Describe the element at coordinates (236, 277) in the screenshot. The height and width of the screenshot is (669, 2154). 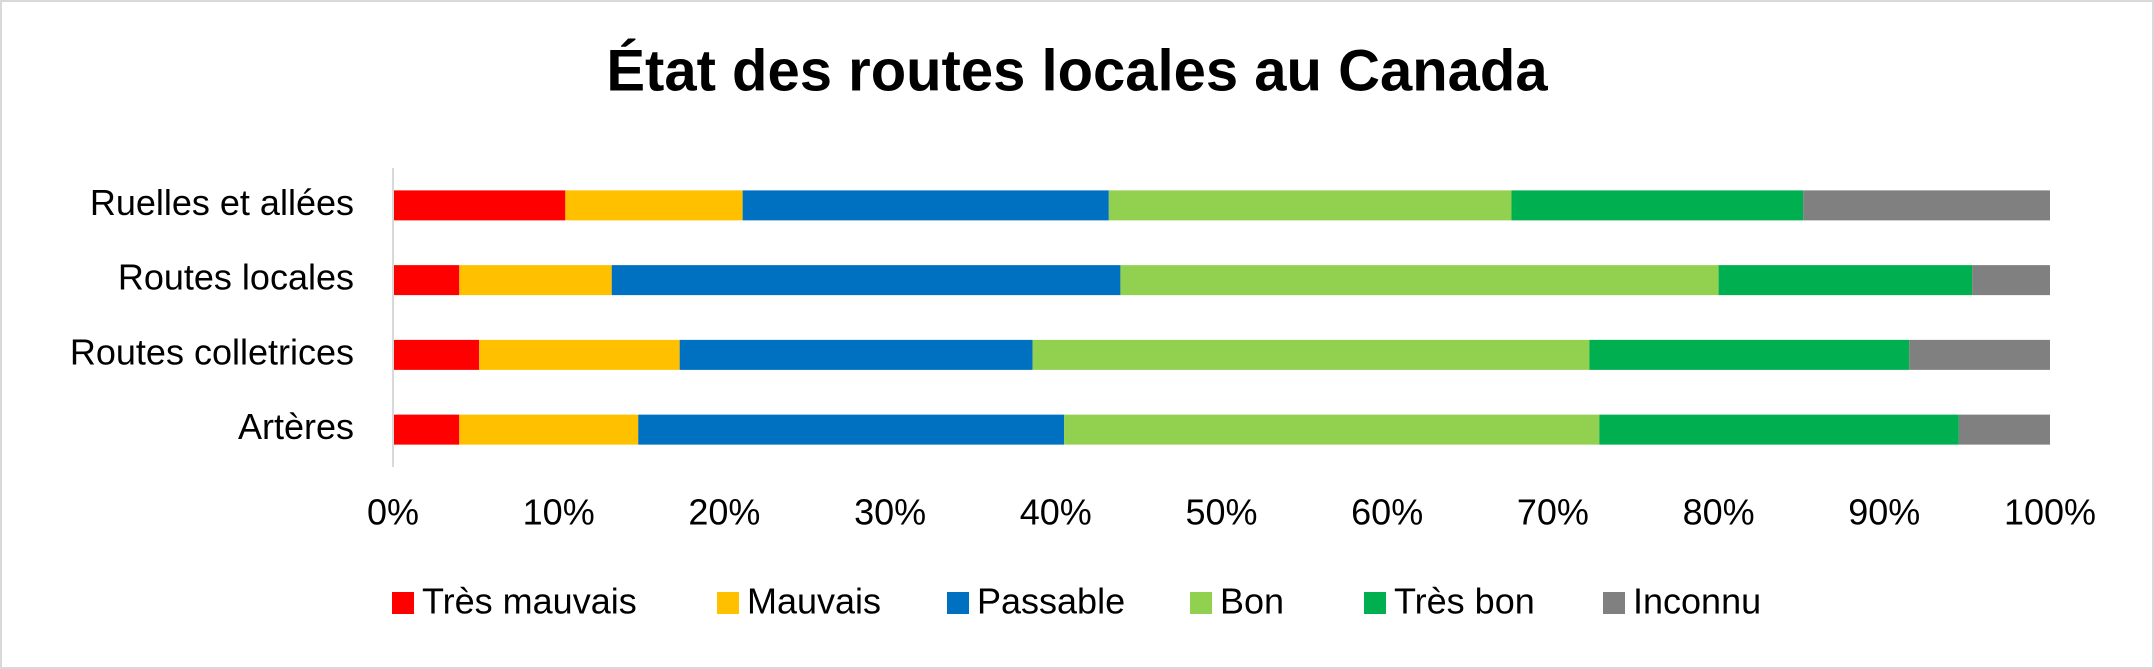
I see `y-tick-label: Routes locales` at that location.